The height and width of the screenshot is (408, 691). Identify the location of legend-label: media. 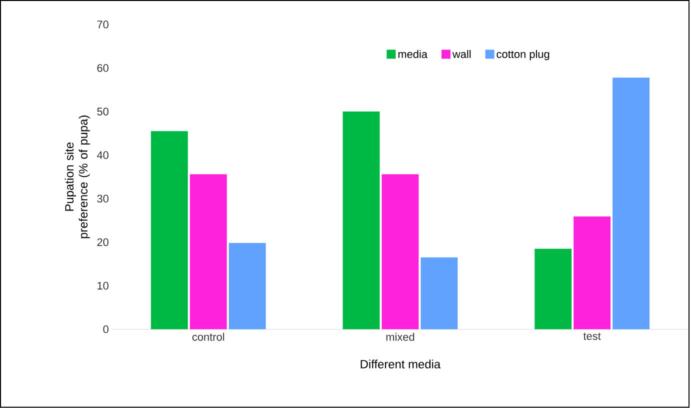
(413, 54).